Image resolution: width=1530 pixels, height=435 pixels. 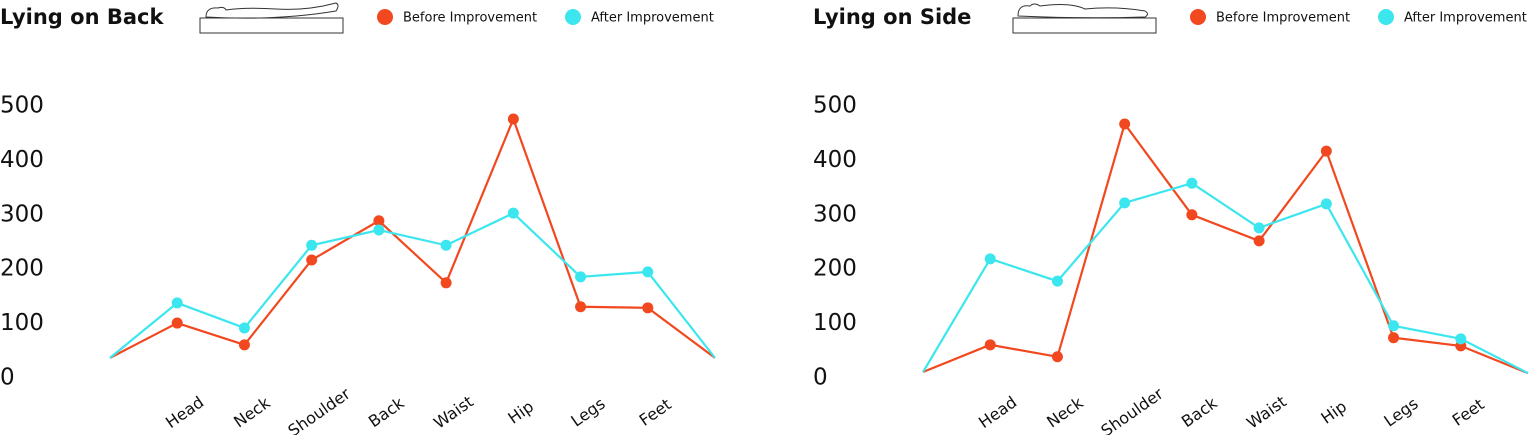 I want to click on chart-title: Lying on Back, so click(x=82, y=17).